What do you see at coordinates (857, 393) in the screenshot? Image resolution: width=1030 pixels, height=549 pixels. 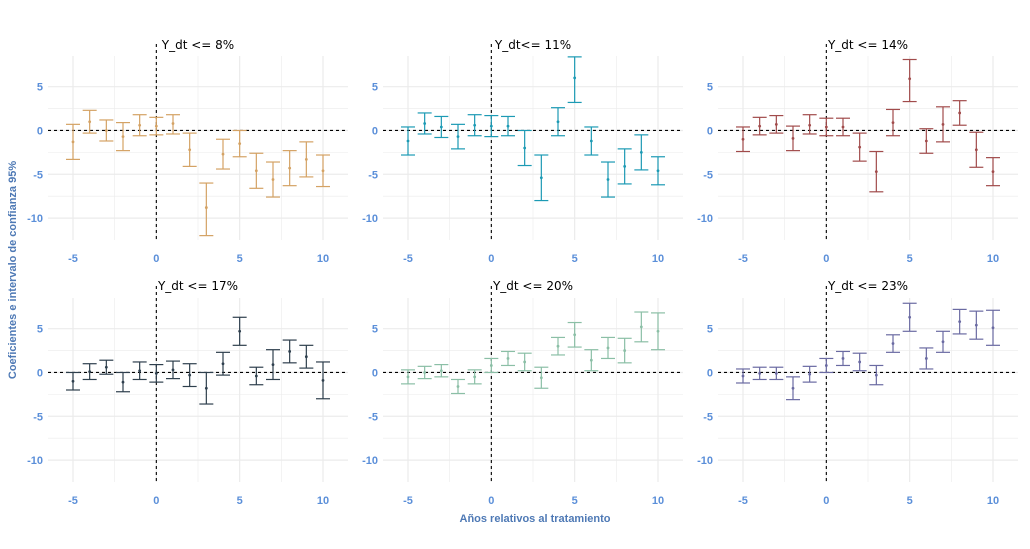 I see `panel-6: -5 0 5 10 -10 -5 0 5 Y_dt <= 23%` at bounding box center [857, 393].